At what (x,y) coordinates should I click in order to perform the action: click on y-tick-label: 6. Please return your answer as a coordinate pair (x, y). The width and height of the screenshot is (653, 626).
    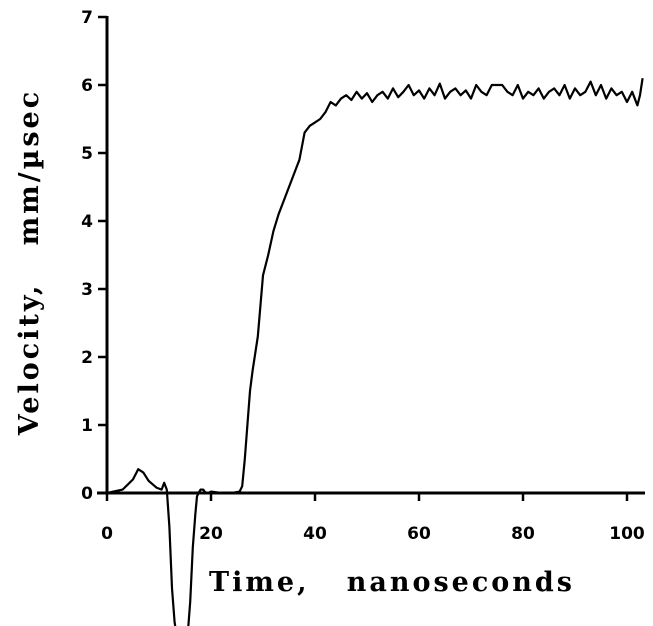
    Looking at the image, I should click on (87, 86).